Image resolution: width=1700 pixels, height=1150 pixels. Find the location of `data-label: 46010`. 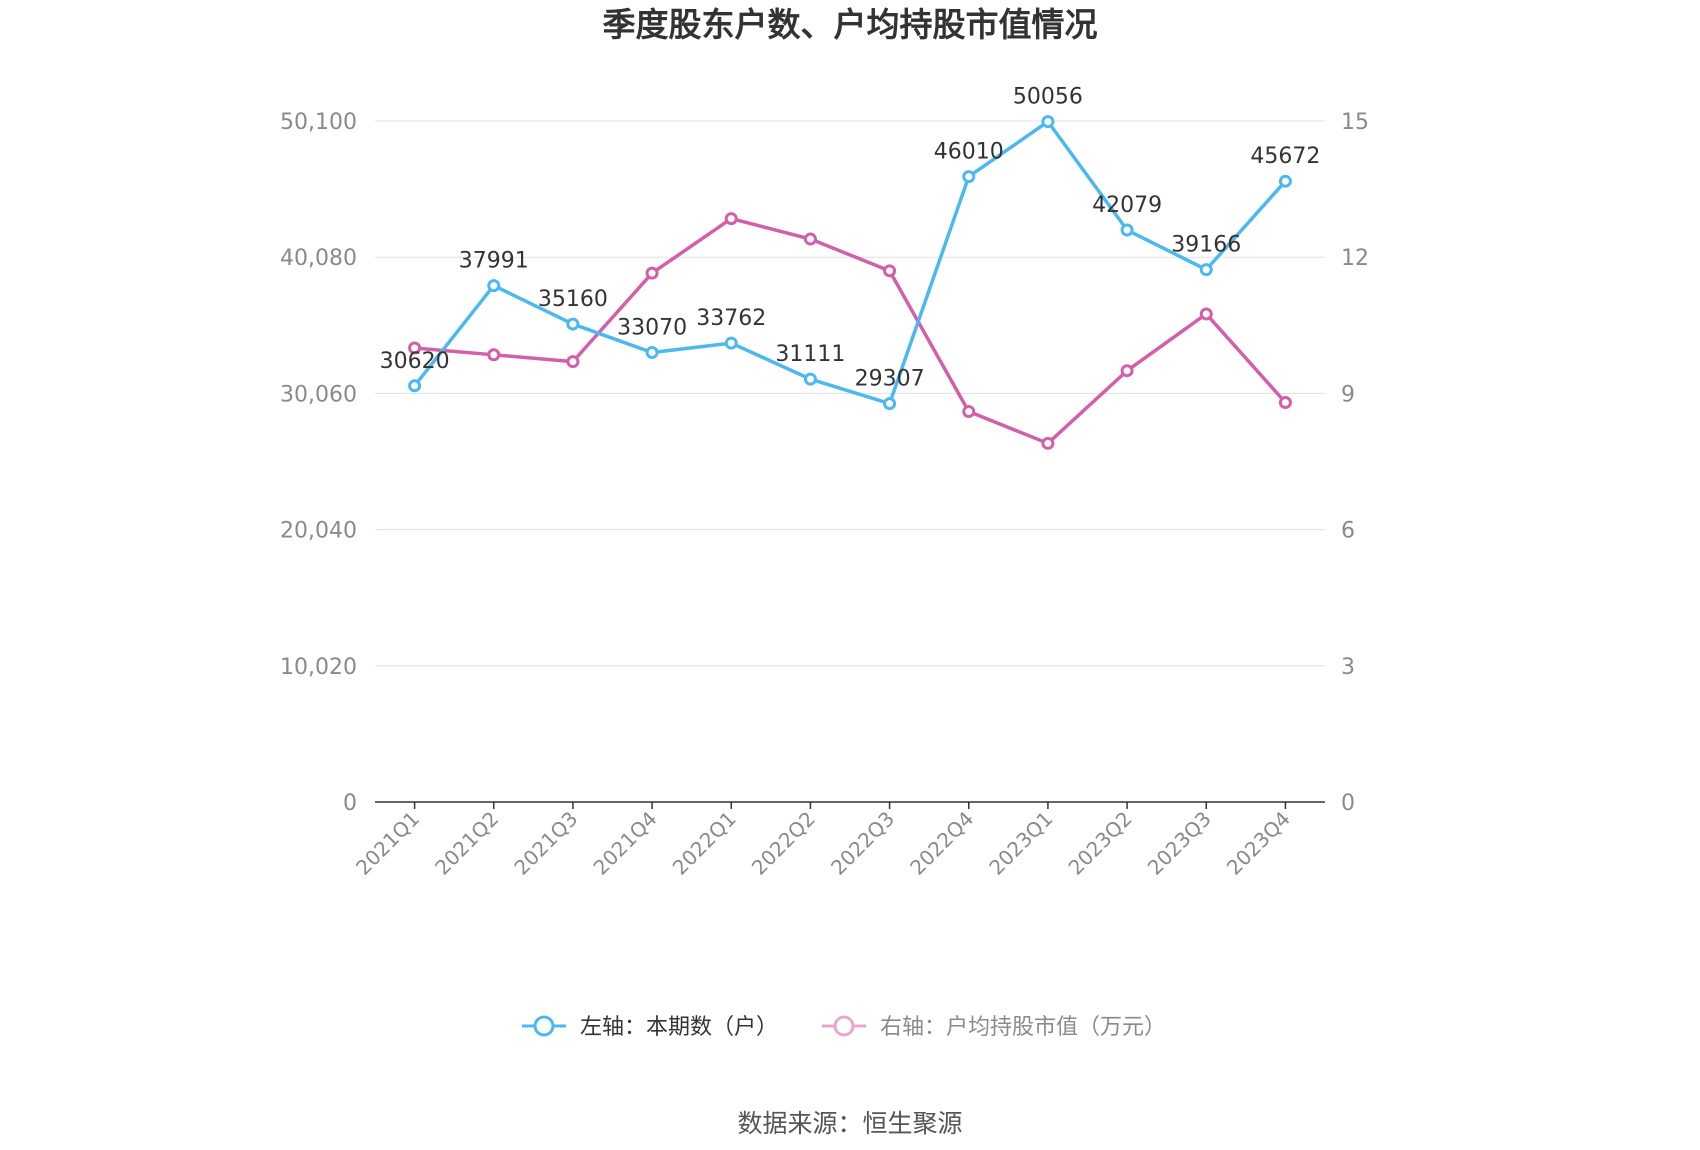

data-label: 46010 is located at coordinates (969, 152).